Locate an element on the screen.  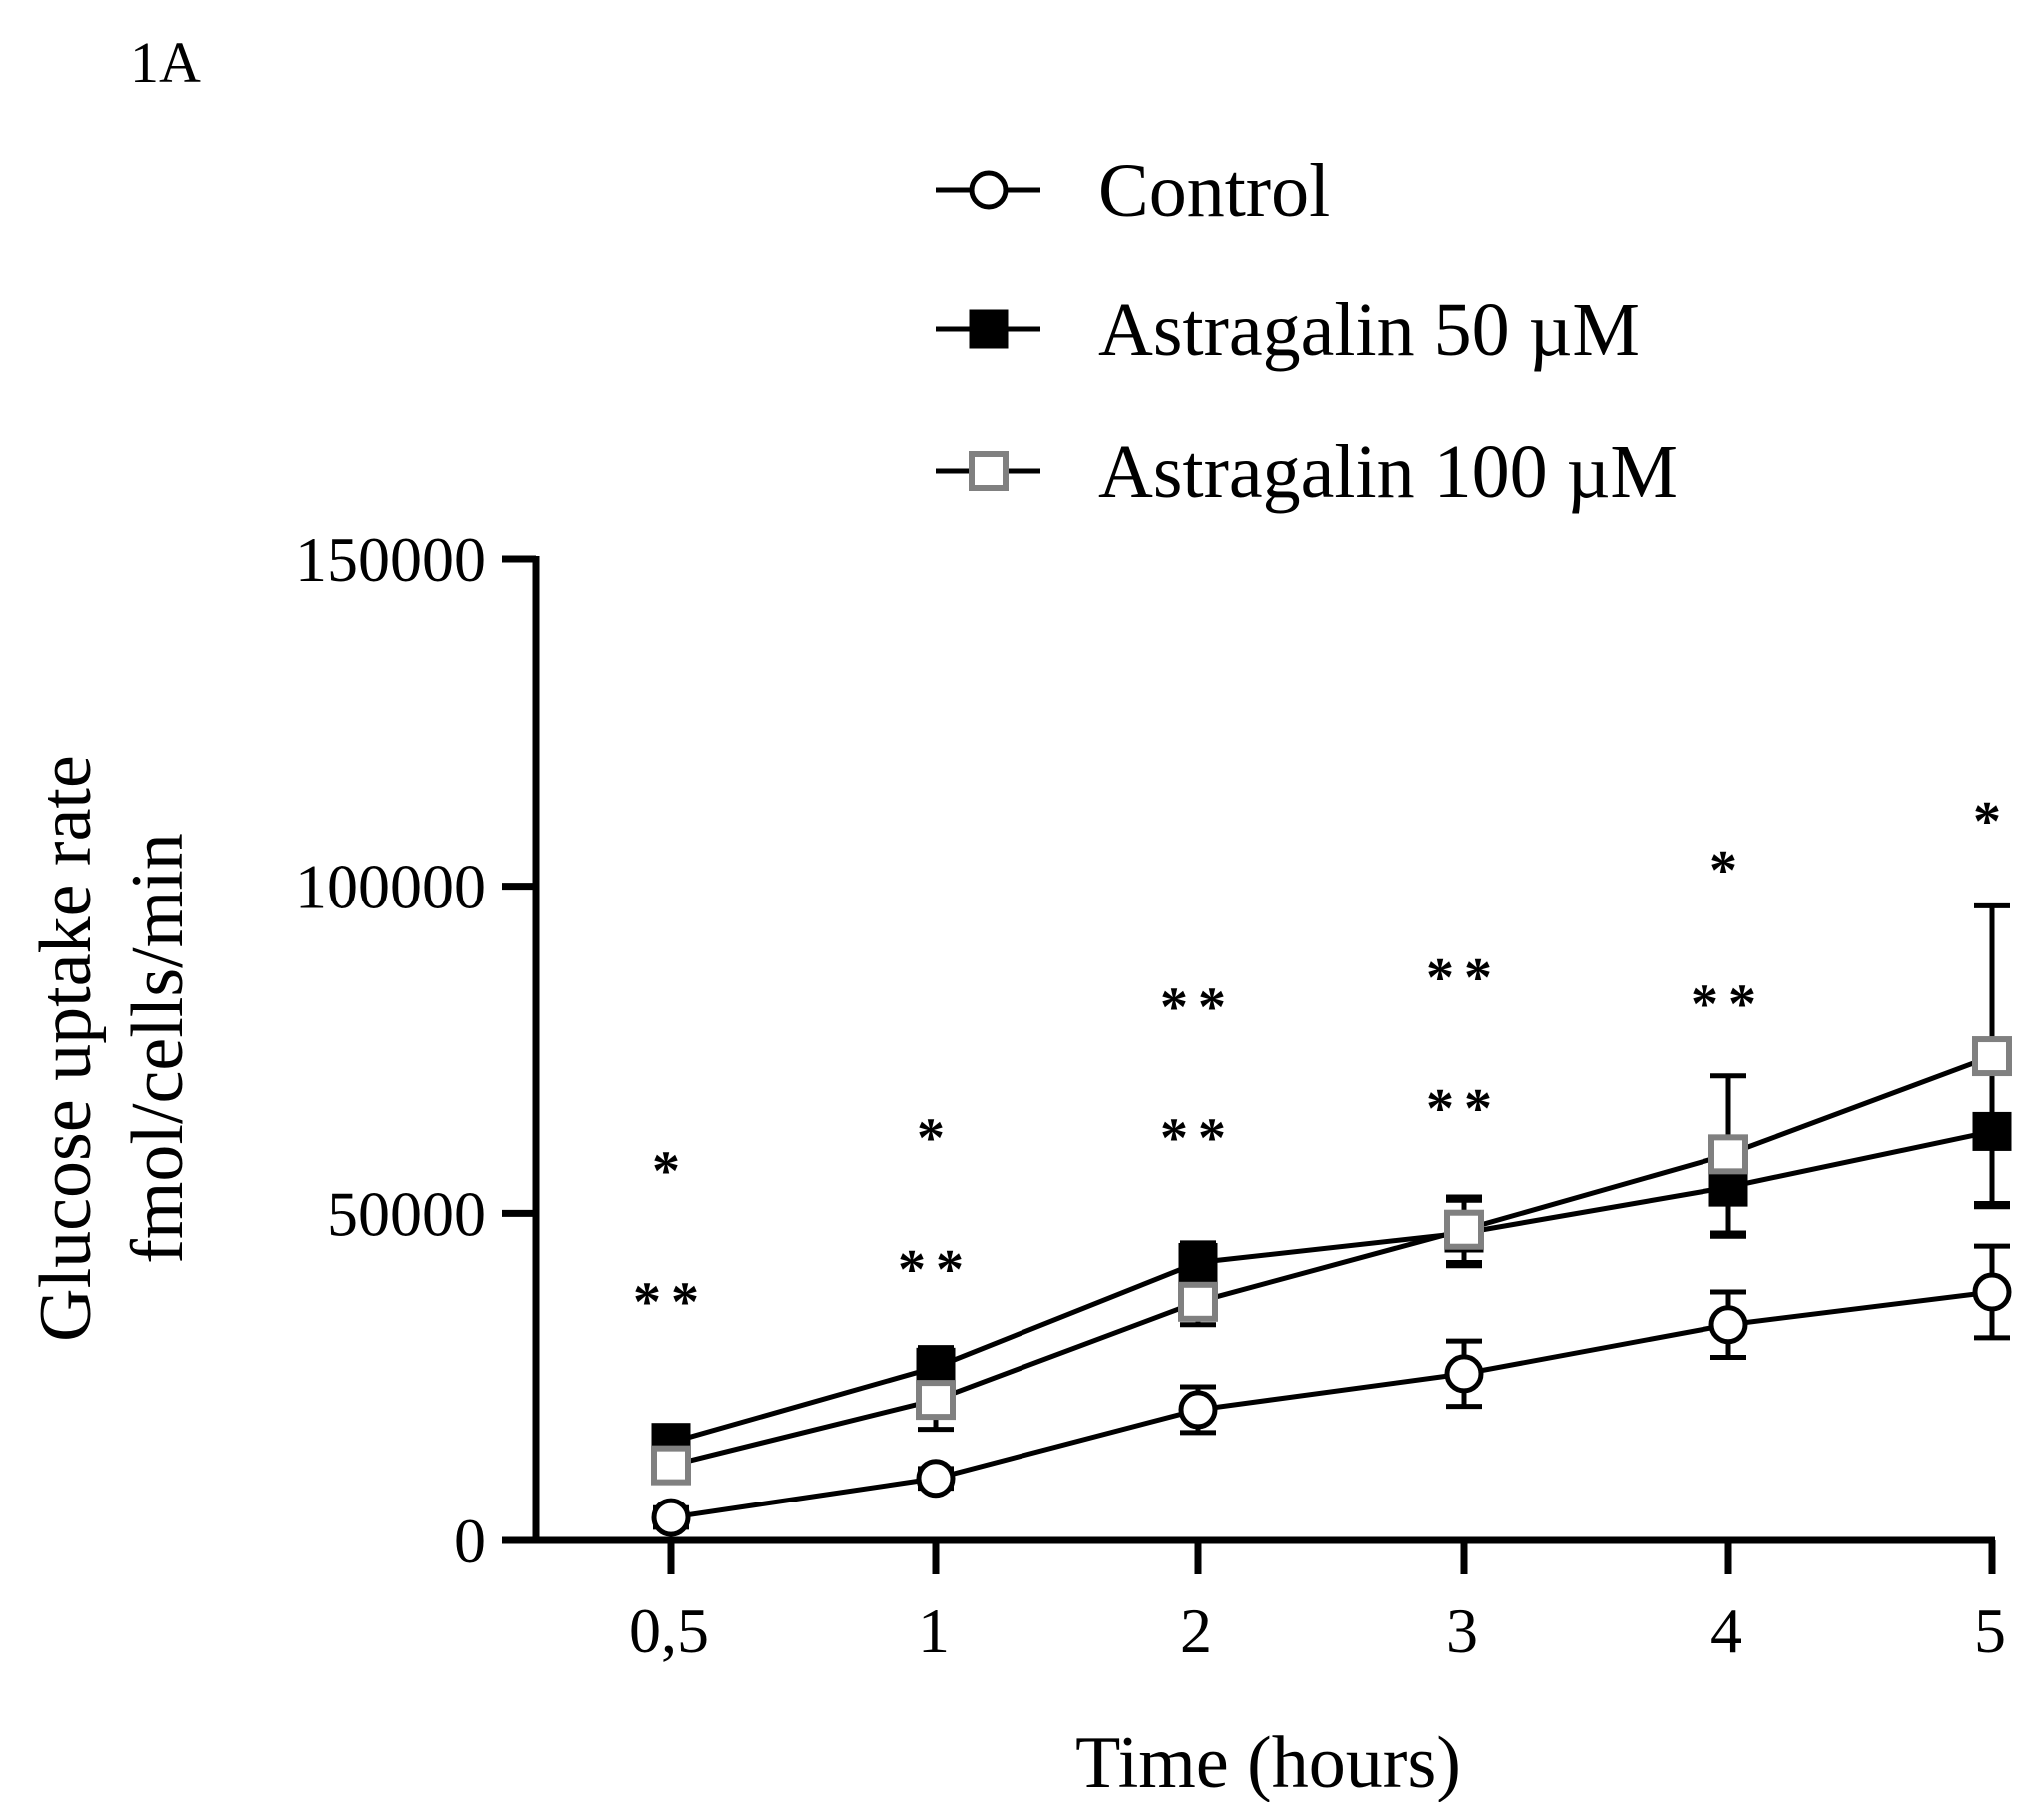
y-tick-label: 150000 is located at coordinates (390, 559).